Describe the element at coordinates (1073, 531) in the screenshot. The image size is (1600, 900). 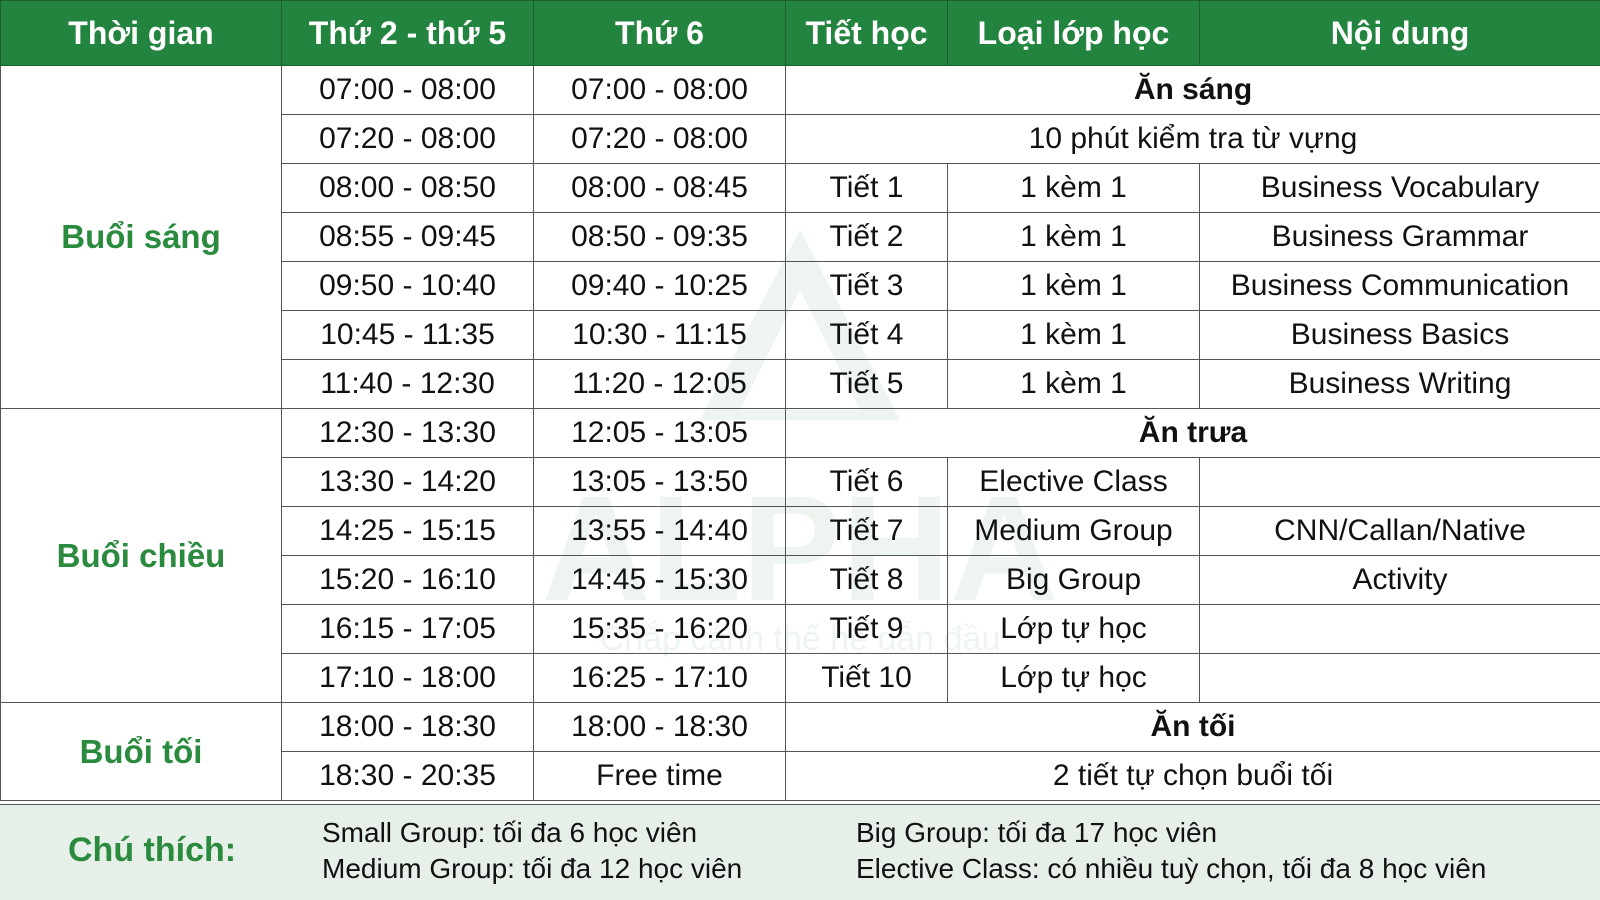
I see `class-type: Medium Group` at that location.